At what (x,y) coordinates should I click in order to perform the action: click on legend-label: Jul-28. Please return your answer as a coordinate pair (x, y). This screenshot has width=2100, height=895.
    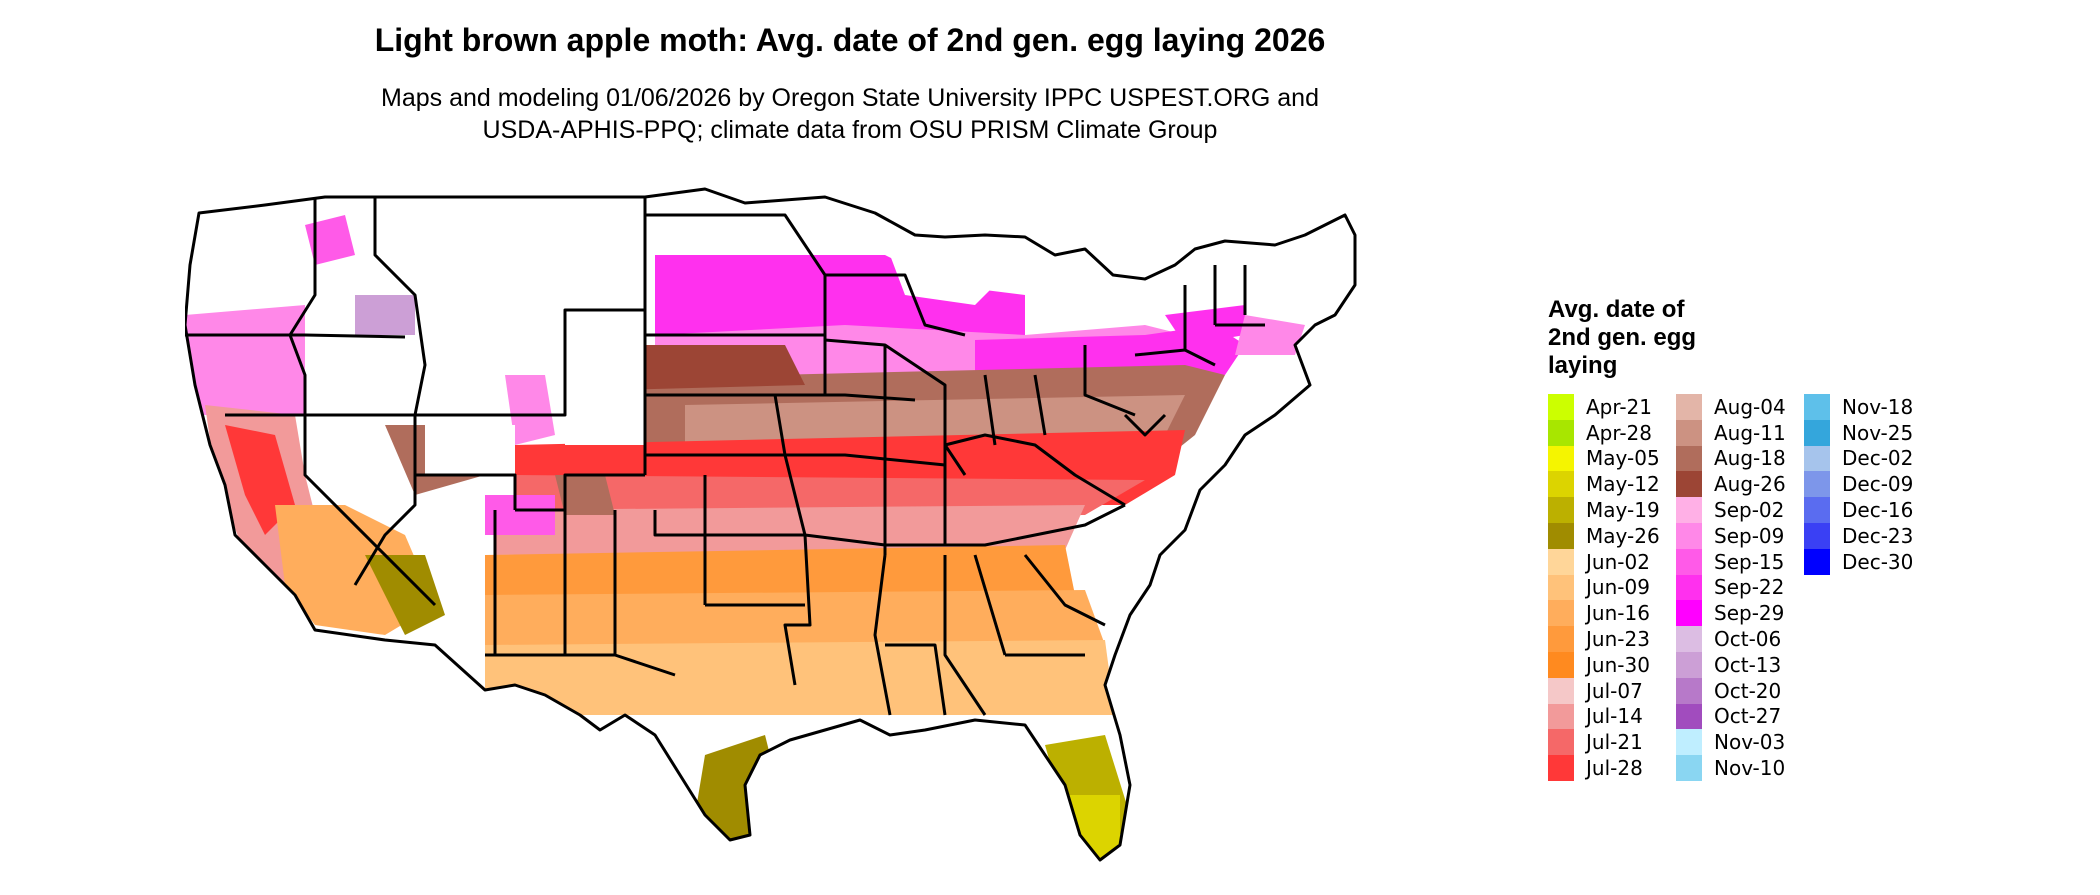
    Looking at the image, I should click on (1614, 768).